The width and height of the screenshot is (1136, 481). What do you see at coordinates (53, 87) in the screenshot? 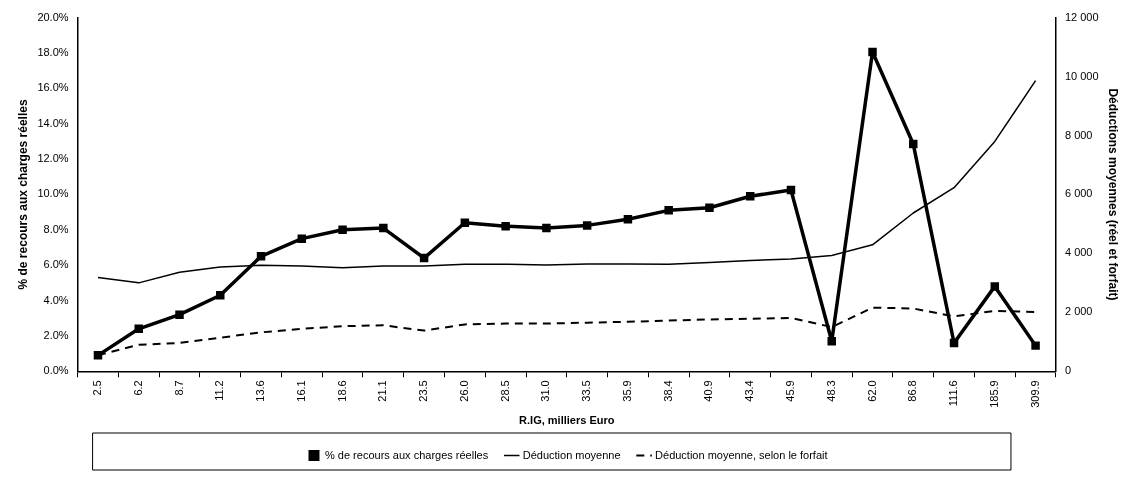
I see `y-tick-label: 16.0%` at bounding box center [53, 87].